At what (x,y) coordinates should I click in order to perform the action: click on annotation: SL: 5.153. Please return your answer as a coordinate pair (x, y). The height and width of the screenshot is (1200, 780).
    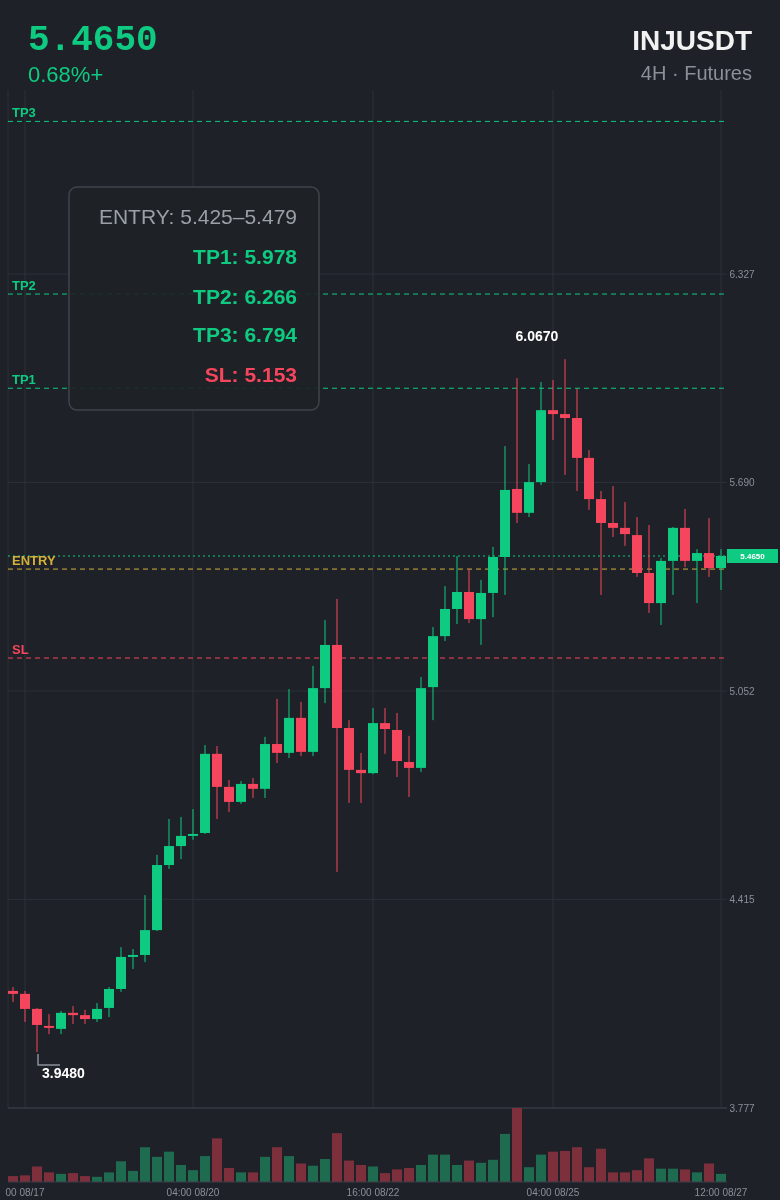
    Looking at the image, I should click on (250, 374).